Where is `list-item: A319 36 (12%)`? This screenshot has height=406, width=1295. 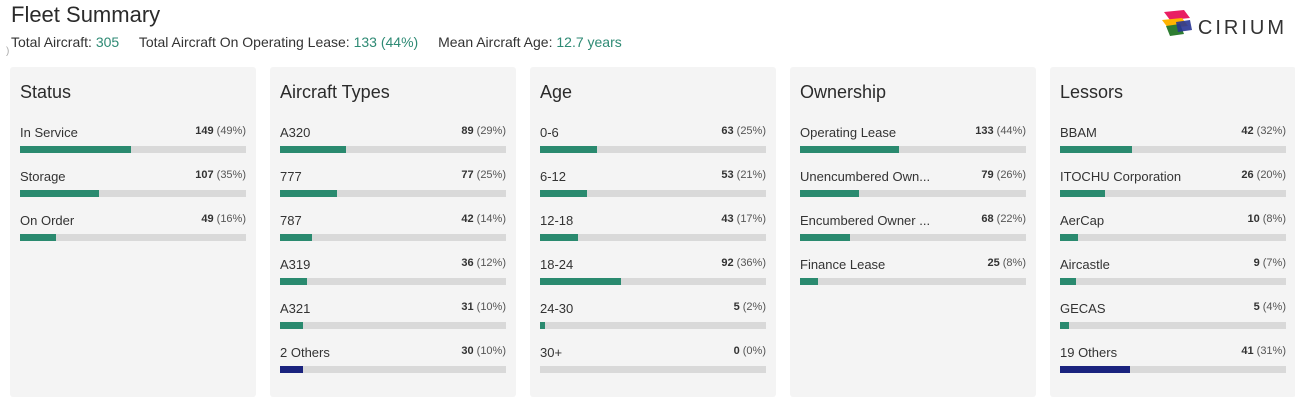
list-item: A319 36 (12%) is located at coordinates (393, 279).